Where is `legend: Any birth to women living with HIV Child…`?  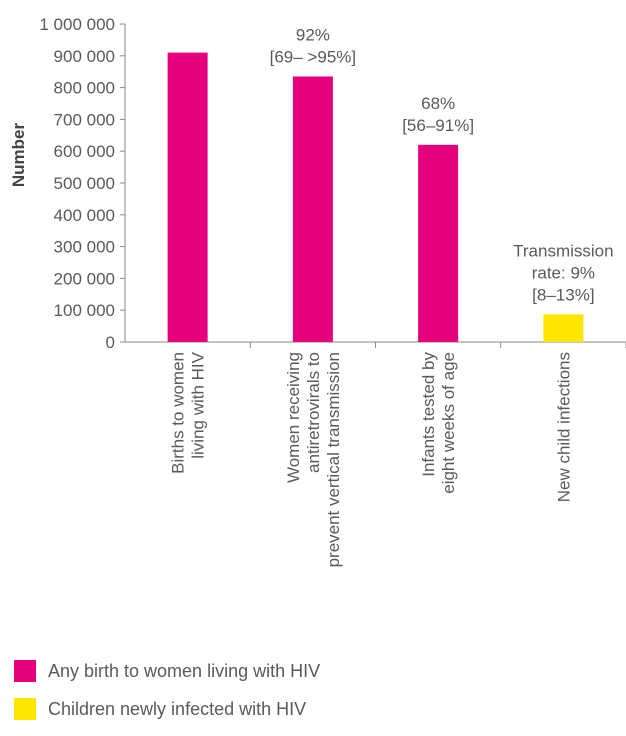
legend: Any birth to women living with HIV Child… is located at coordinates (167, 698).